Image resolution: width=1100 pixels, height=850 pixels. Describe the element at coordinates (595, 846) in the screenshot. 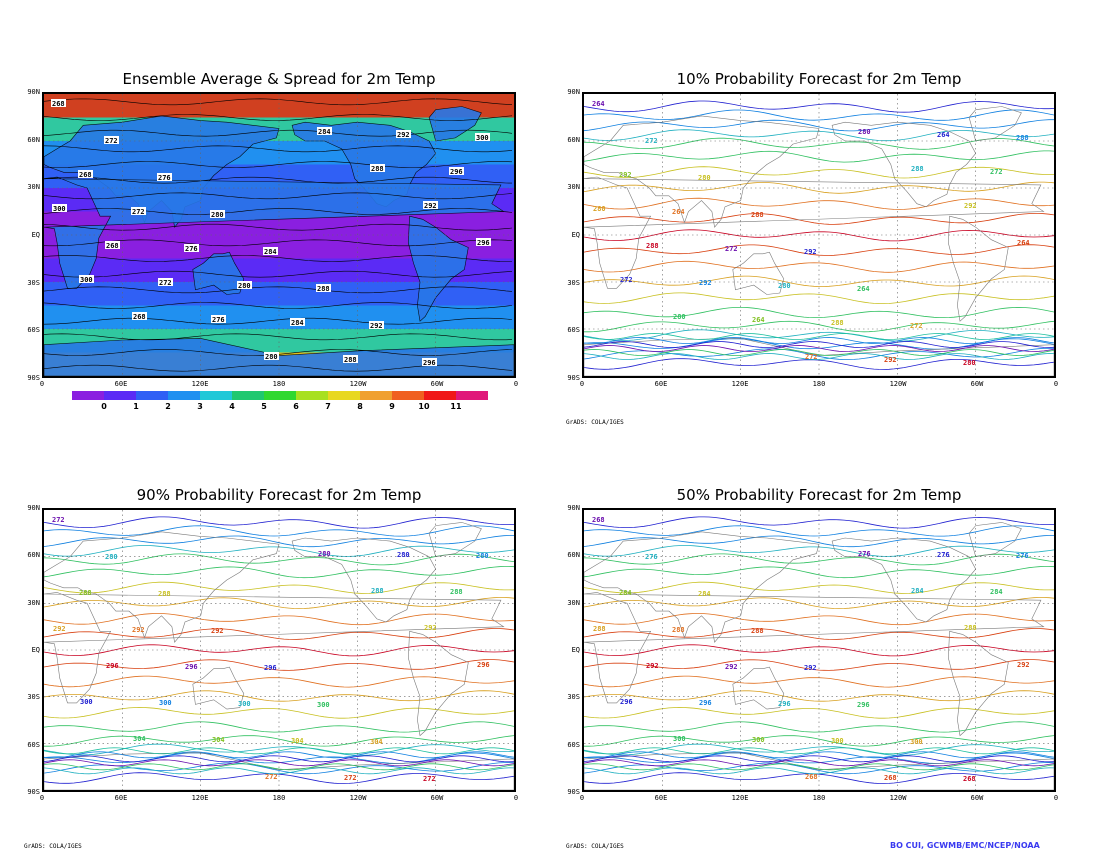

I see `grads-credit-bottom-right: GrADS: COLA/IGES` at that location.